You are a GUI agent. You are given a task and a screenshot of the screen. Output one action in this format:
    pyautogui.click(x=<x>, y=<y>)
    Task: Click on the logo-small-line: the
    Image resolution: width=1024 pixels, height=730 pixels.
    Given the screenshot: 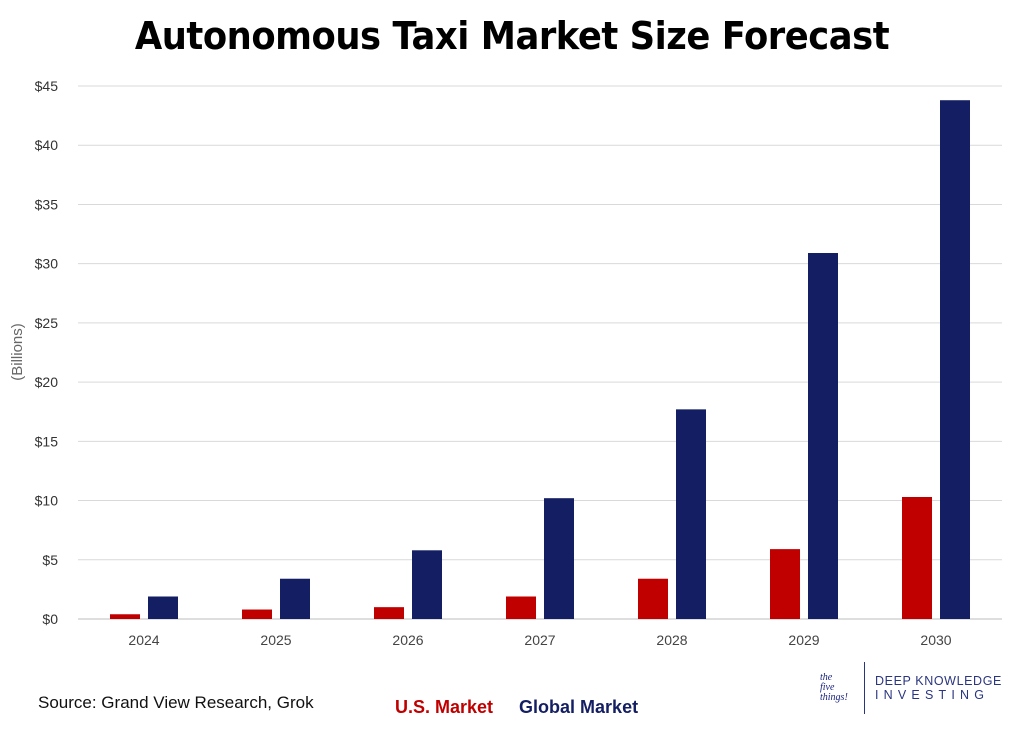 What is the action you would take?
    pyautogui.click(x=826, y=677)
    